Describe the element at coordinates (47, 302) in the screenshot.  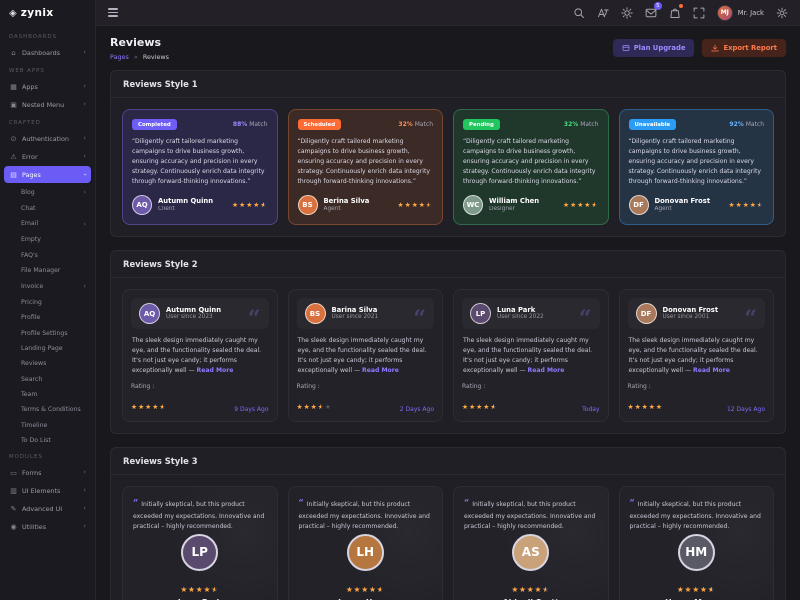
I see `sidebar-subitem: Pricing` at that location.